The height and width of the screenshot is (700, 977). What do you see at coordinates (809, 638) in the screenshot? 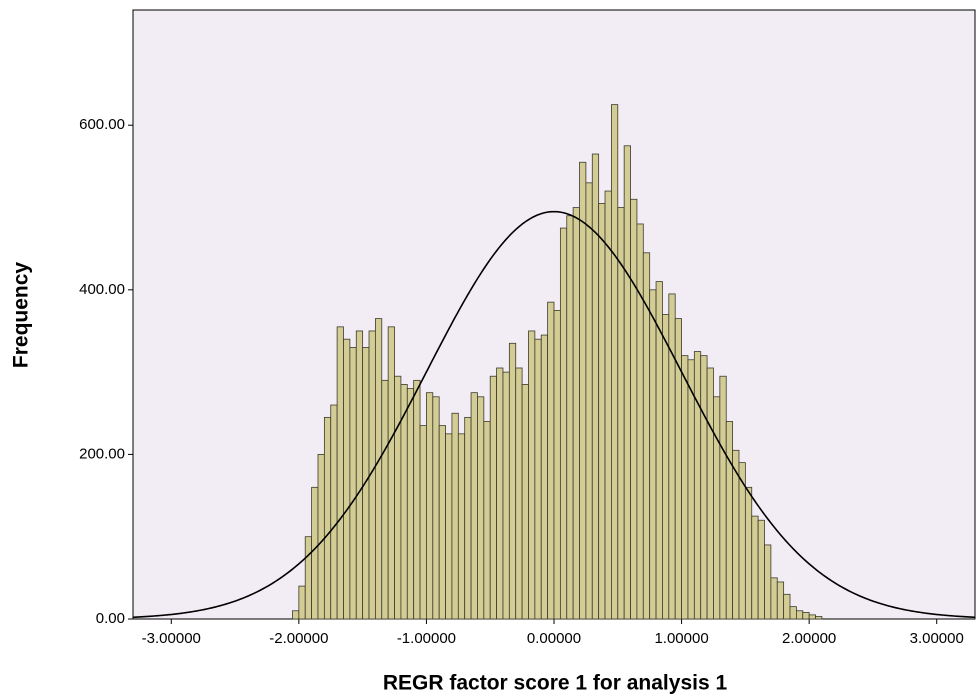
I see `x-tick-label: 2.00000` at bounding box center [809, 638].